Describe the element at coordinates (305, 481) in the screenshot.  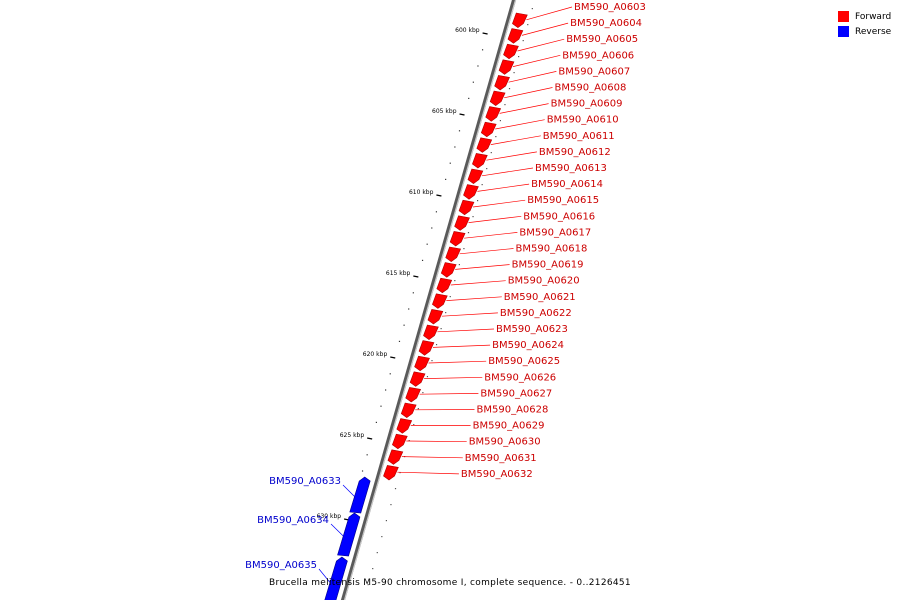
I see `gene-label-bm590-a0633: BM590_A0633` at that location.